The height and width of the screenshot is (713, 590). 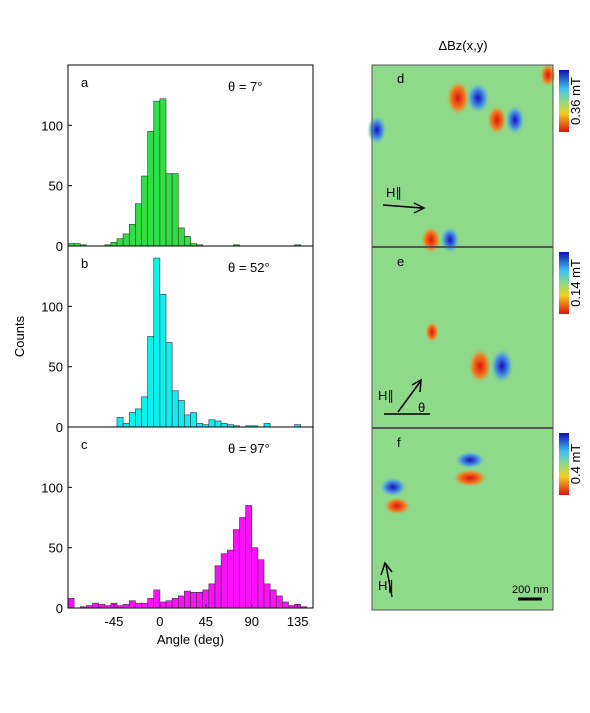 I want to click on annotation: θ = 52°, so click(x=249, y=267).